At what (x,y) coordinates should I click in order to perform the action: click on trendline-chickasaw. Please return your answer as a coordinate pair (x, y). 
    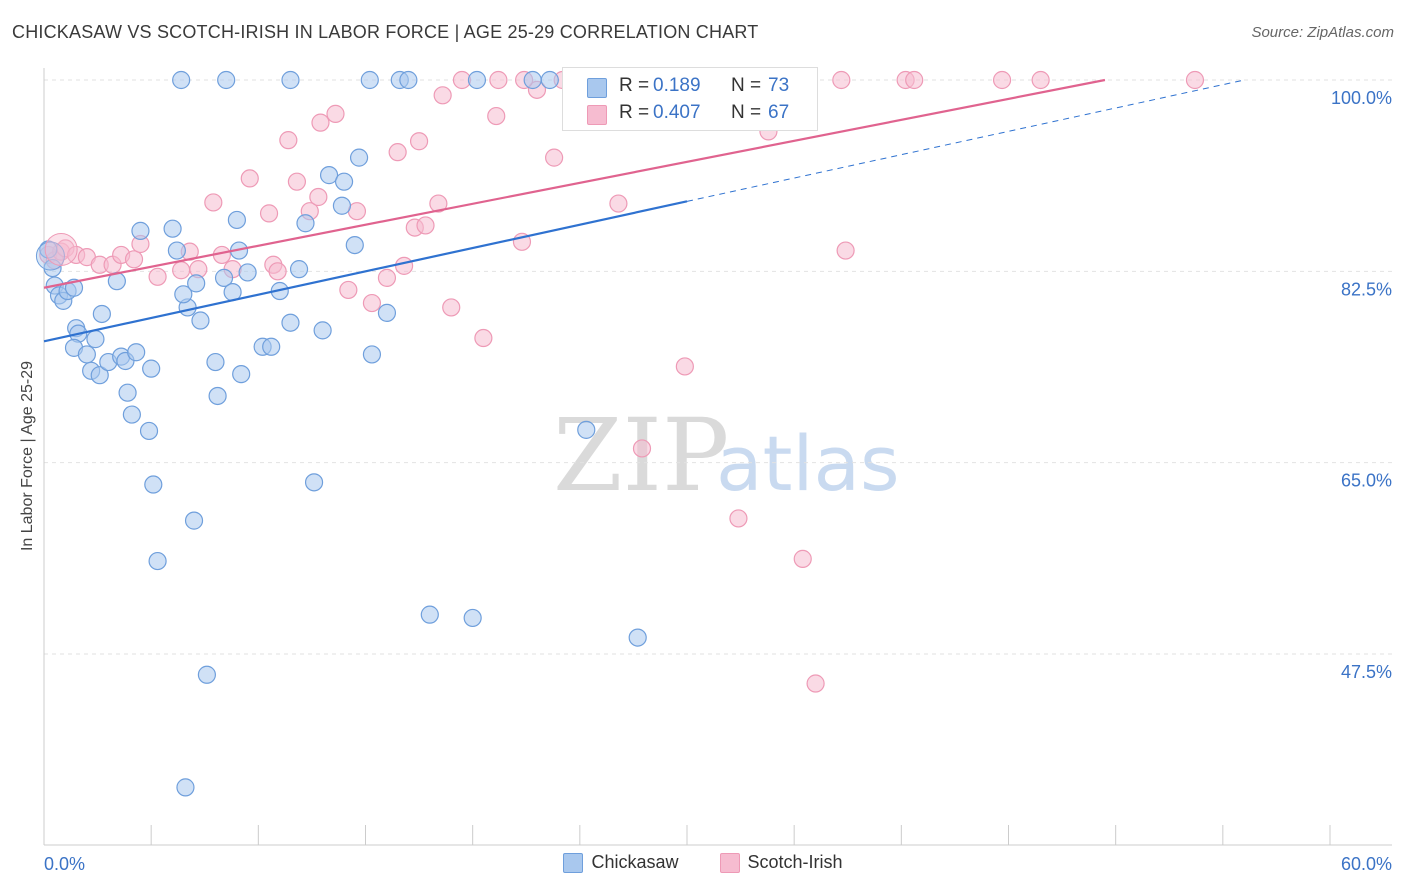
    Looking at the image, I should click on (365, 271).